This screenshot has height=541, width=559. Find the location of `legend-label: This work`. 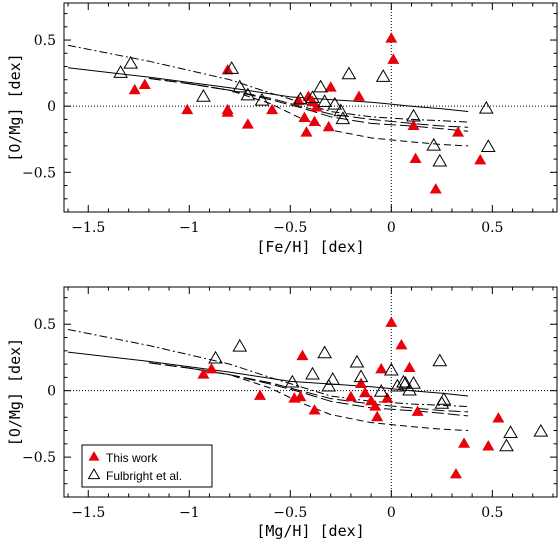

legend-label: This work is located at coordinates (132, 458).